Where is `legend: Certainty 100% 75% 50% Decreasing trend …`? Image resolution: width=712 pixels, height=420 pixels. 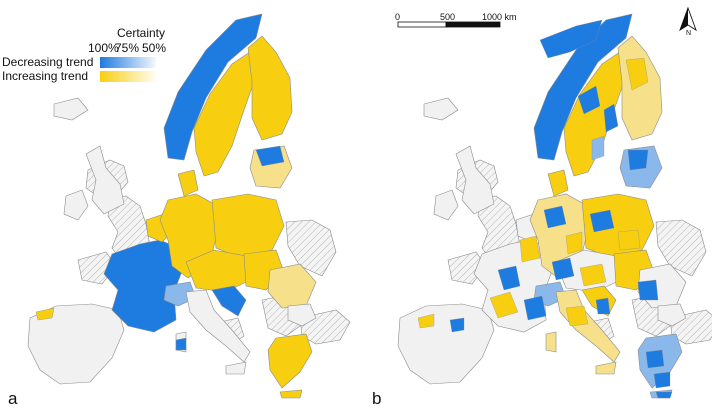
legend: Certainty 100% 75% 50% Decreasing trend … is located at coordinates (84, 54).